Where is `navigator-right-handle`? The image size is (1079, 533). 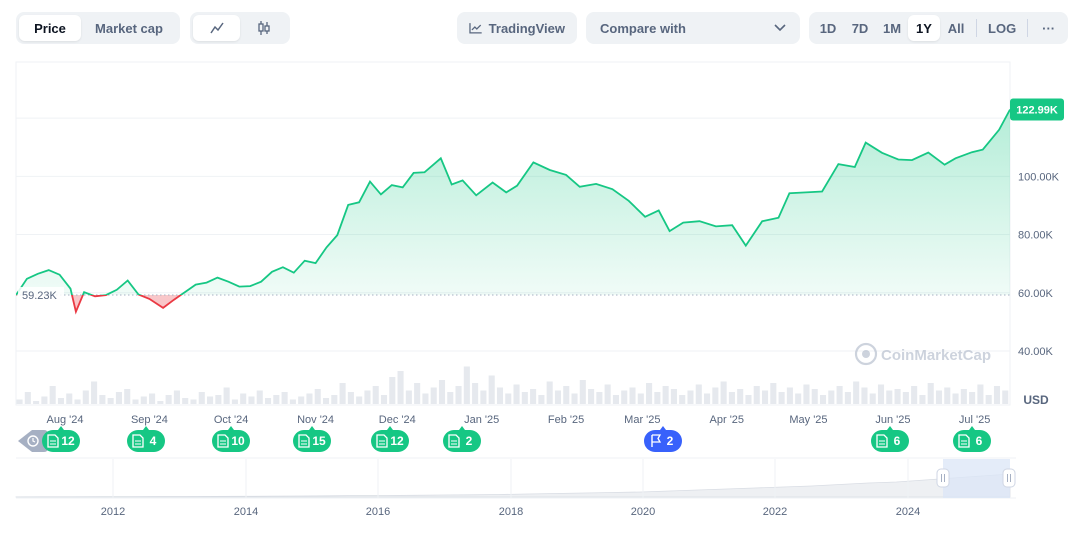 navigator-right-handle is located at coordinates (1009, 478).